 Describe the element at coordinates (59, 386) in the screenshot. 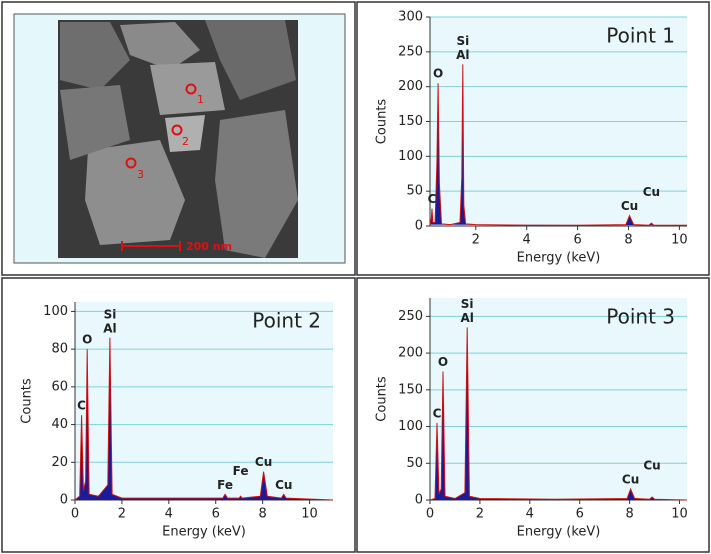

I see `y-tick-label: 60` at that location.